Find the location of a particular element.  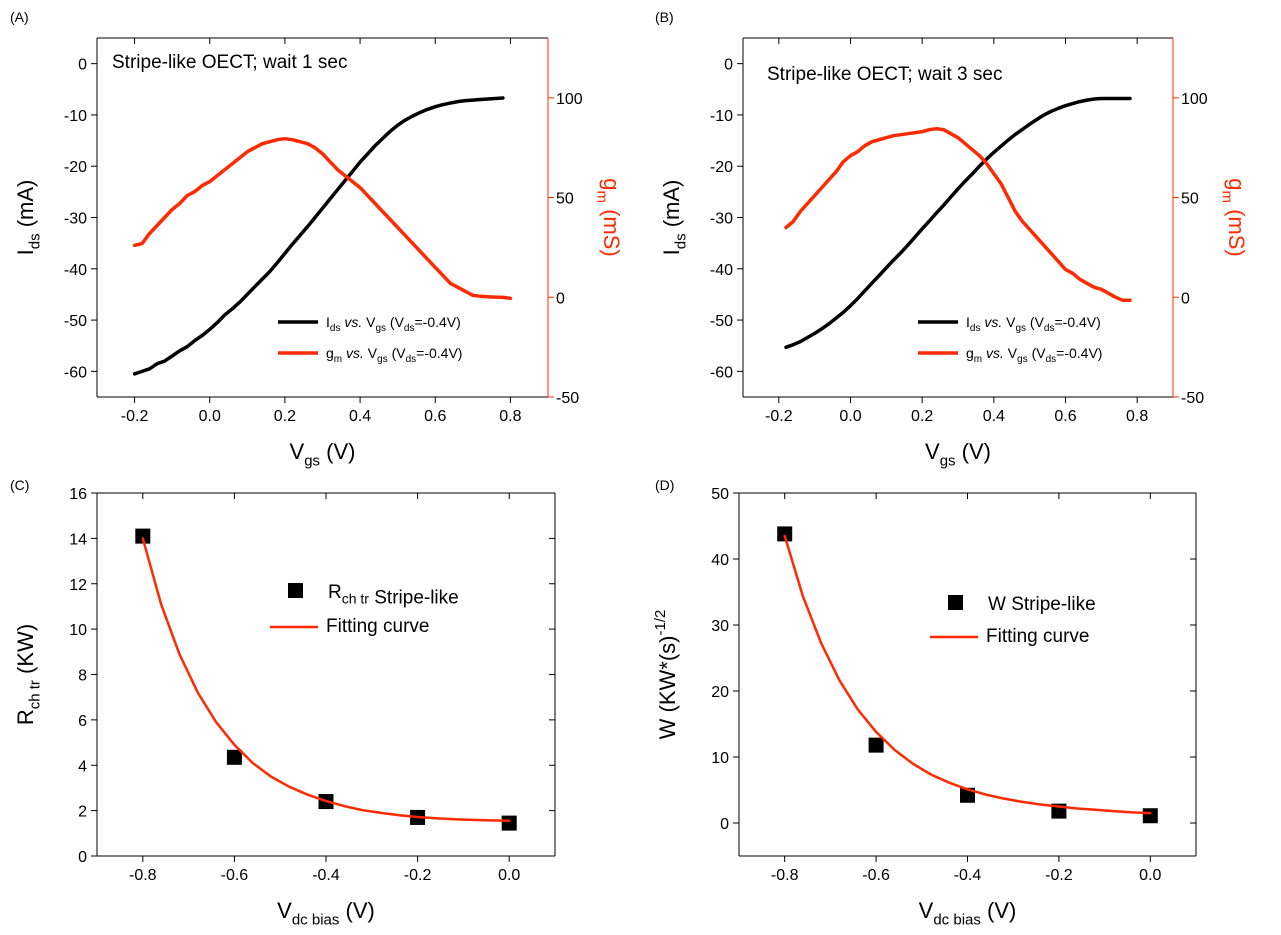

annotation: Stripe-like OECT; wait 3 sec is located at coordinates (884, 74).